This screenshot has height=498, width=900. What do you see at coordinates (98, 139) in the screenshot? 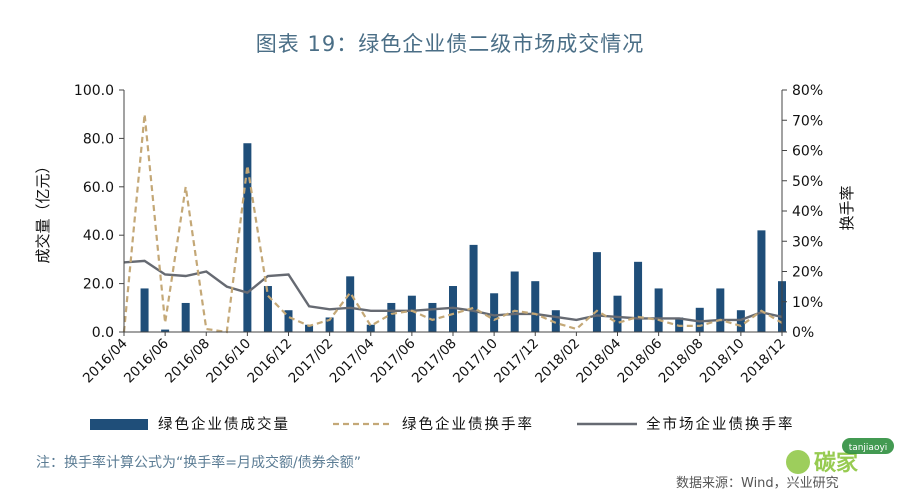
I see `left-tick-label: 80.0` at bounding box center [98, 139].